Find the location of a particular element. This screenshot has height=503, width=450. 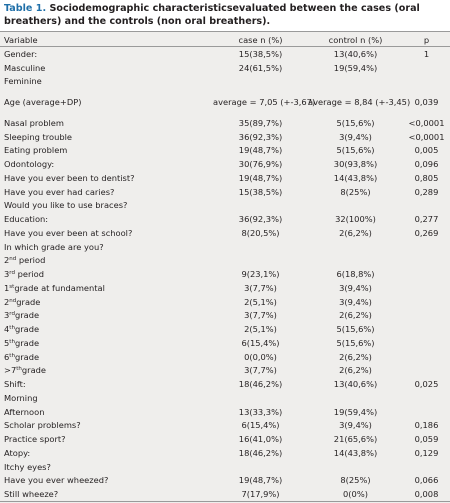

table-cell: average = 7,05 (+-3,67) is located at coordinates (264, 102).